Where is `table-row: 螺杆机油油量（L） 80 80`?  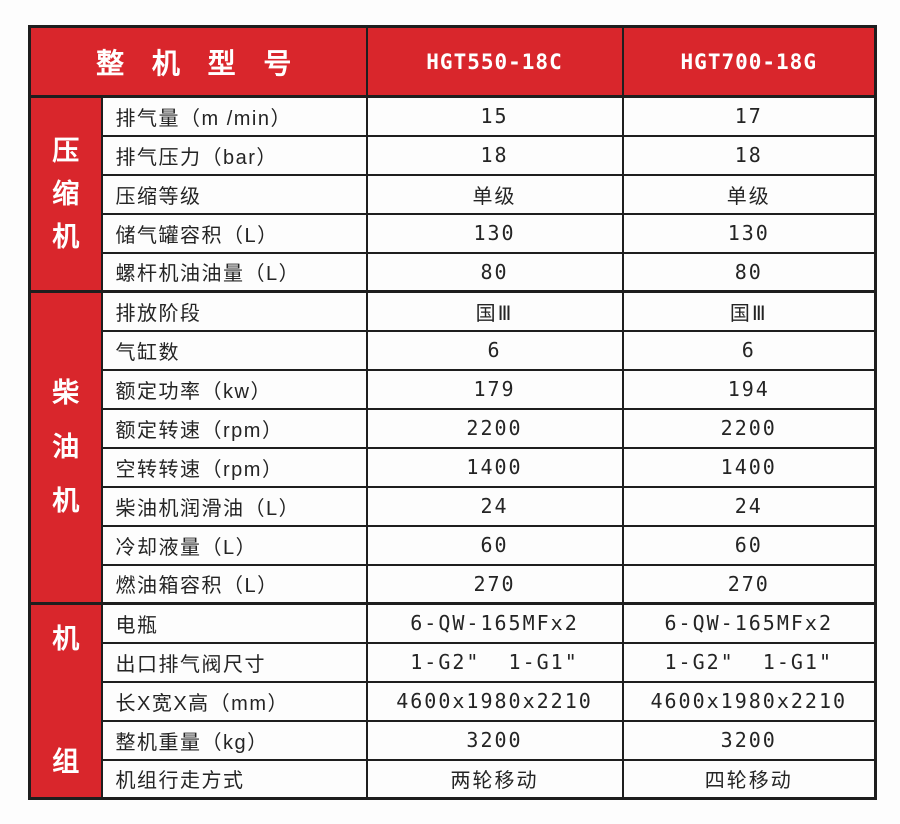
table-row: 螺杆机油油量（L） 80 80 is located at coordinates (453, 272).